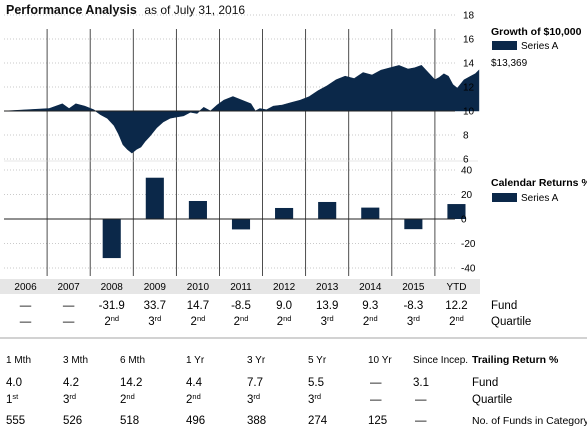 The image size is (587, 433). I want to click on trailing-funds-count: 526, so click(72, 421).